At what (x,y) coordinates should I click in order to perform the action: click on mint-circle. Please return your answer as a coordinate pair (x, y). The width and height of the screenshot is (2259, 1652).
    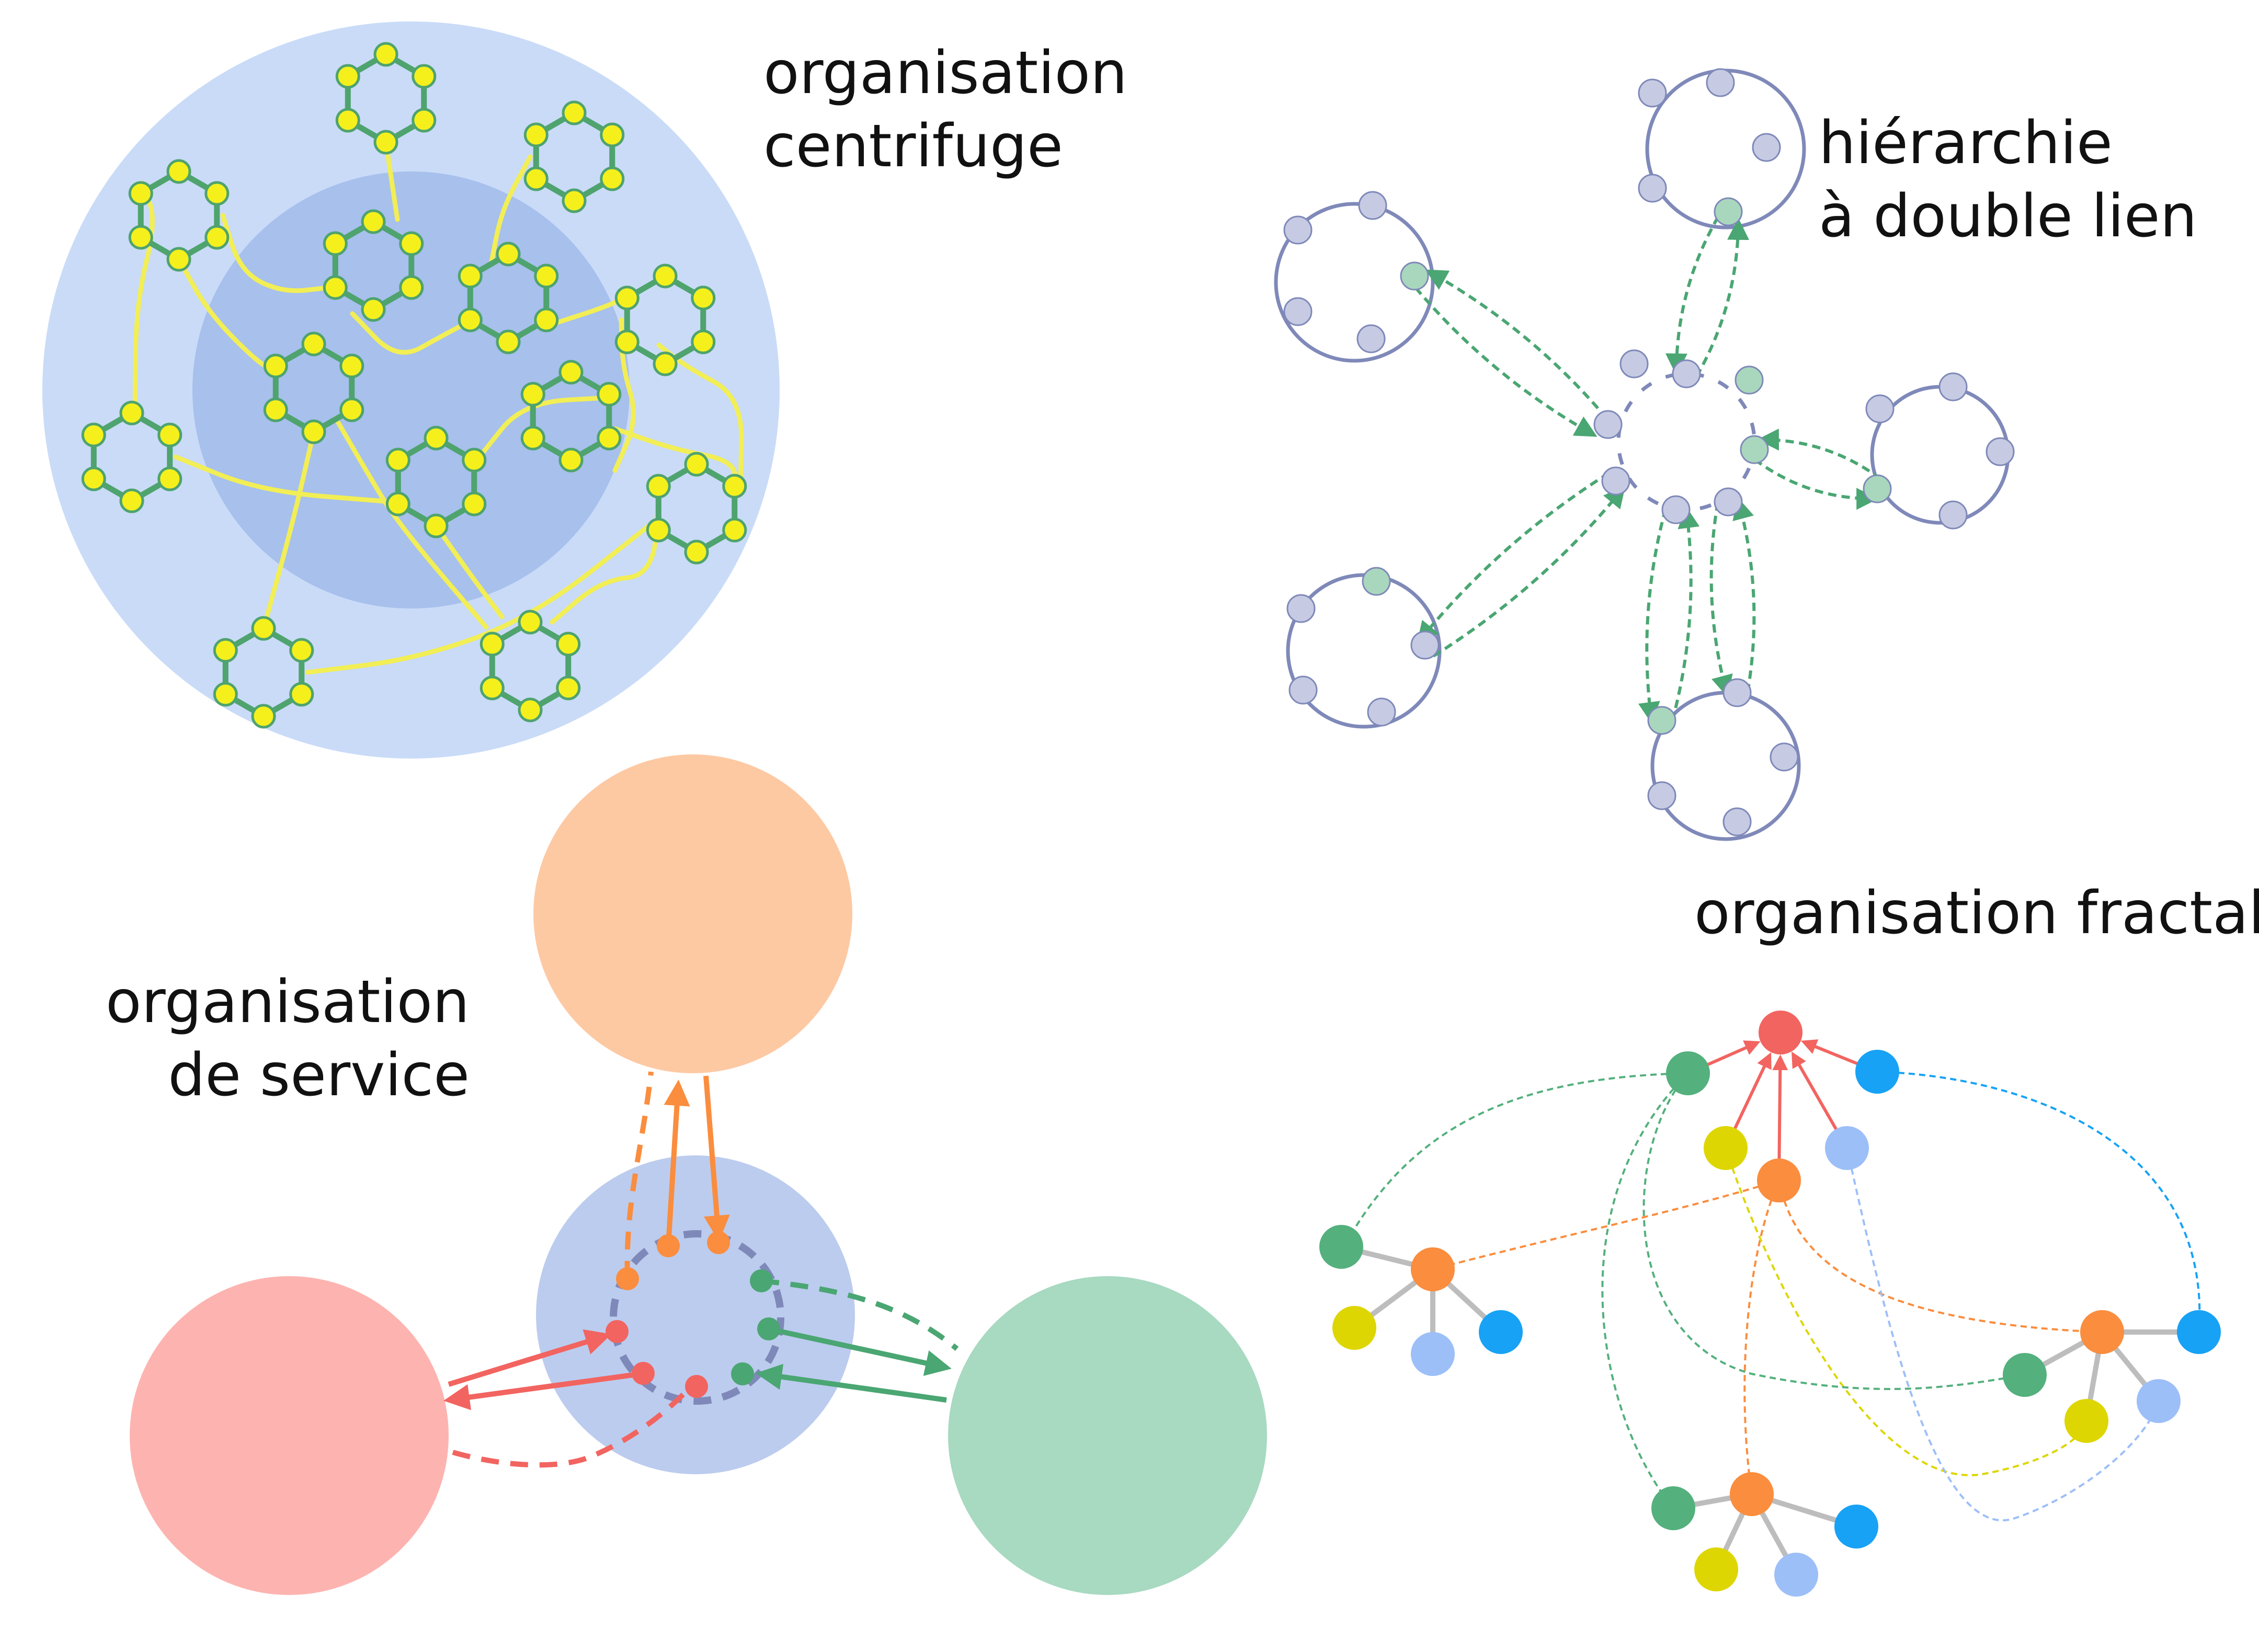
    Looking at the image, I should click on (1107, 1435).